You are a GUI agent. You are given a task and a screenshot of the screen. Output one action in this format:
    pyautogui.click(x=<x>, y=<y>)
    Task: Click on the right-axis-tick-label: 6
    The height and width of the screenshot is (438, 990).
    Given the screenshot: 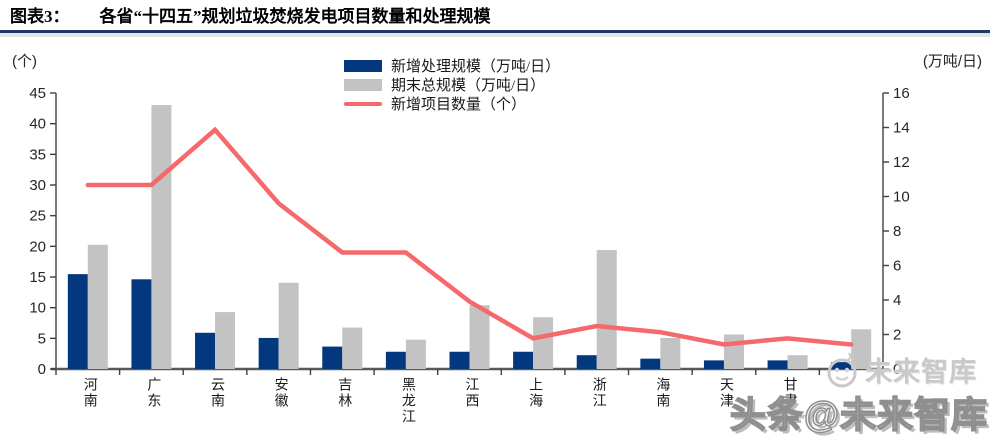 What is the action you would take?
    pyautogui.click(x=897, y=266)
    